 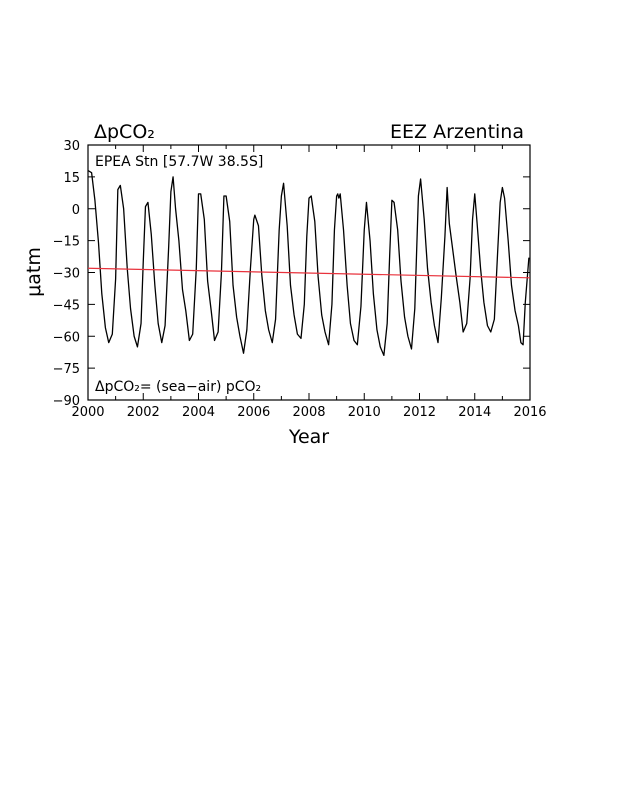 I want to click on y-tick-label: −15, so click(x=66, y=242).